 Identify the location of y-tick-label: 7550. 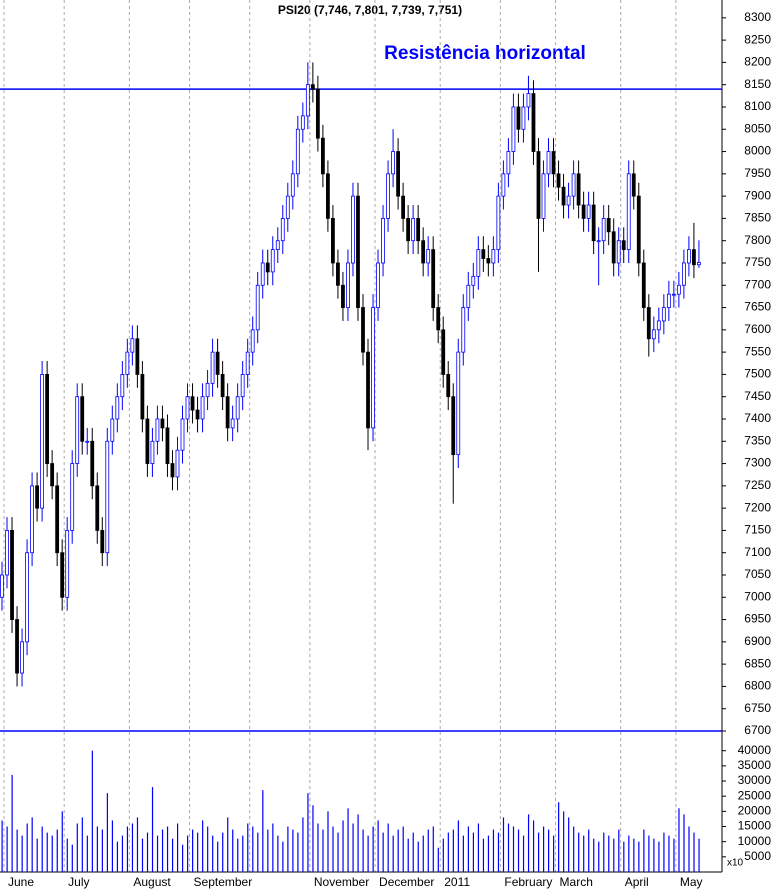
(757, 351).